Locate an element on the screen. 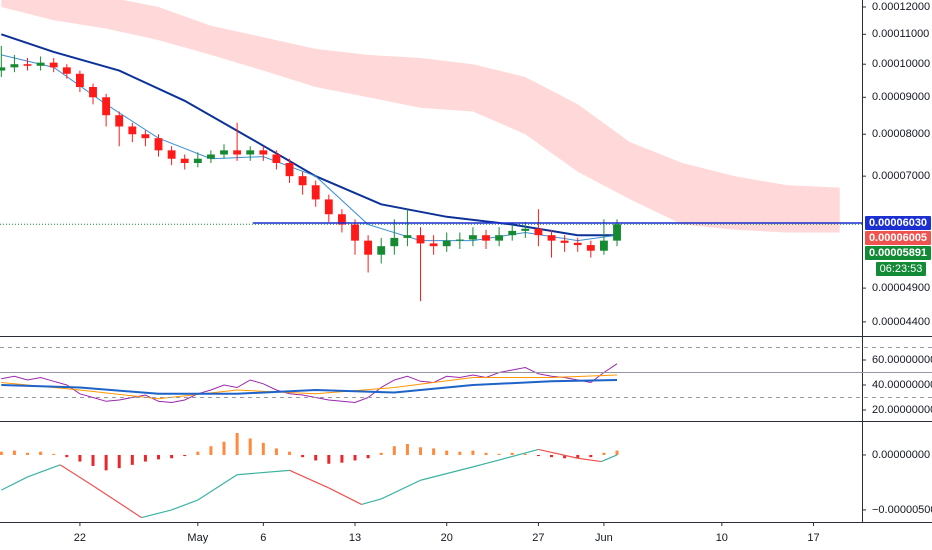  x-tick-label: 13 is located at coordinates (355, 538).